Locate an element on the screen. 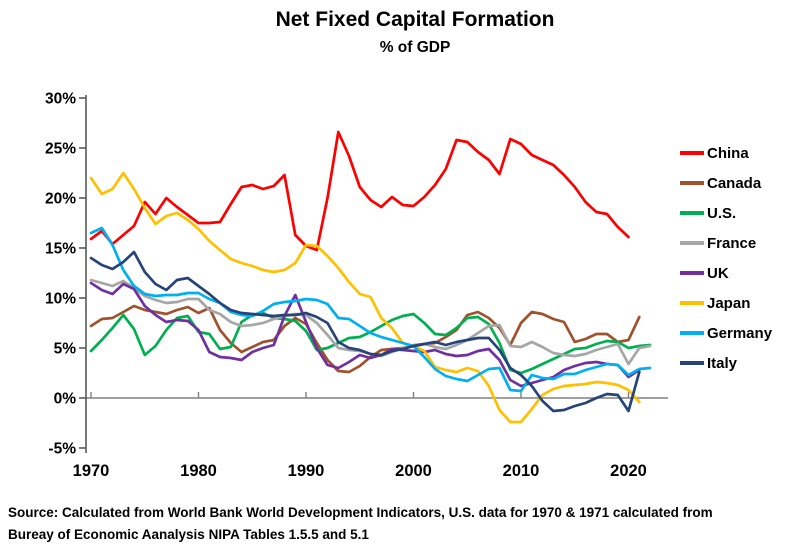  chart-subtitle: % of GDP is located at coordinates (415, 47).